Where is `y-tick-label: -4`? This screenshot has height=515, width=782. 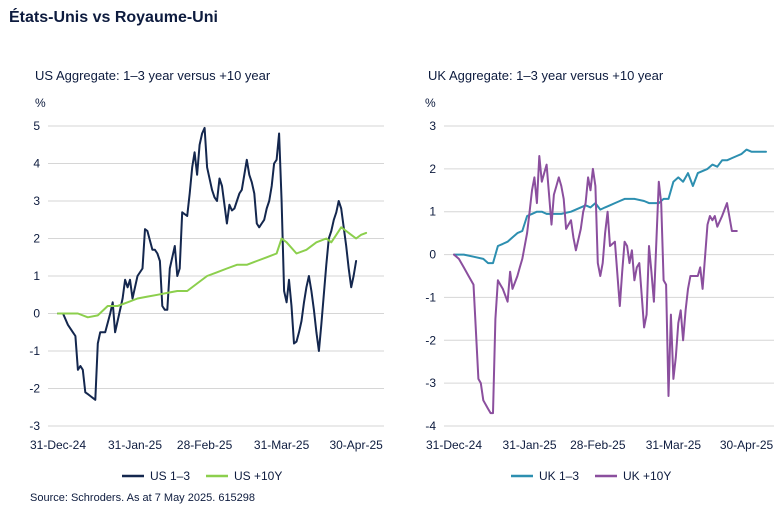
y-tick-label: -4 is located at coordinates (430, 426).